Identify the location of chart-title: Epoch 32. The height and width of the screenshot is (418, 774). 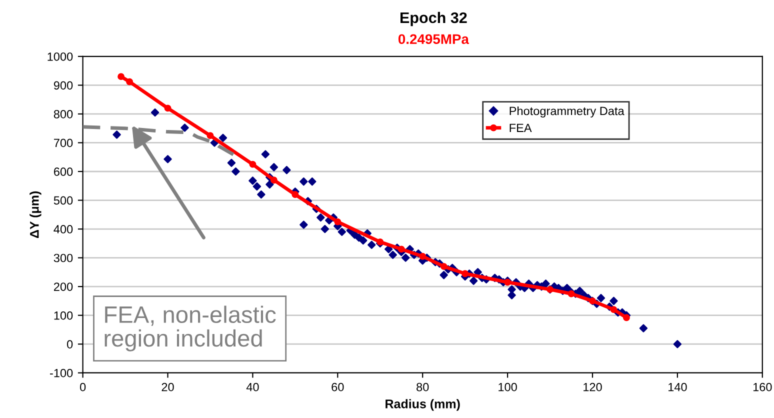
(433, 19).